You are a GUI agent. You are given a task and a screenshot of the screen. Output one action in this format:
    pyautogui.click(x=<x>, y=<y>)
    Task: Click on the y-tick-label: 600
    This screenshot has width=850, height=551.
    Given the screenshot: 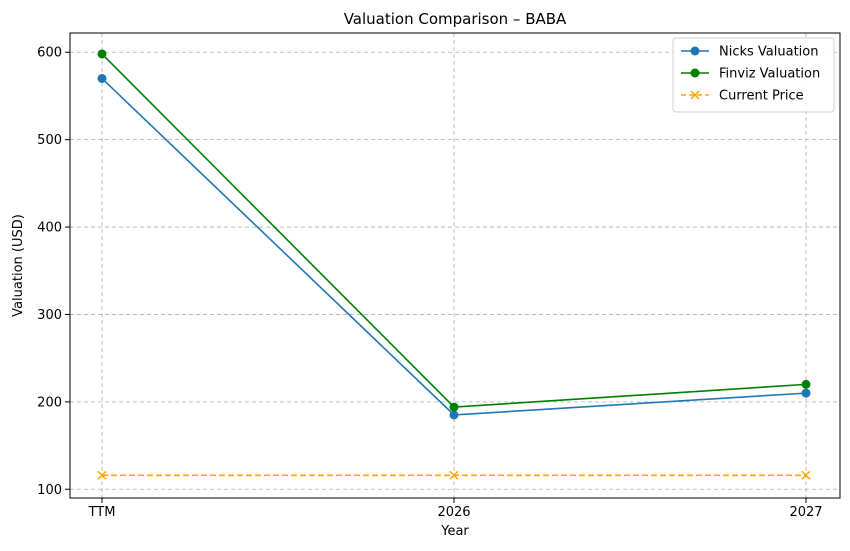 What is the action you would take?
    pyautogui.click(x=49, y=53)
    